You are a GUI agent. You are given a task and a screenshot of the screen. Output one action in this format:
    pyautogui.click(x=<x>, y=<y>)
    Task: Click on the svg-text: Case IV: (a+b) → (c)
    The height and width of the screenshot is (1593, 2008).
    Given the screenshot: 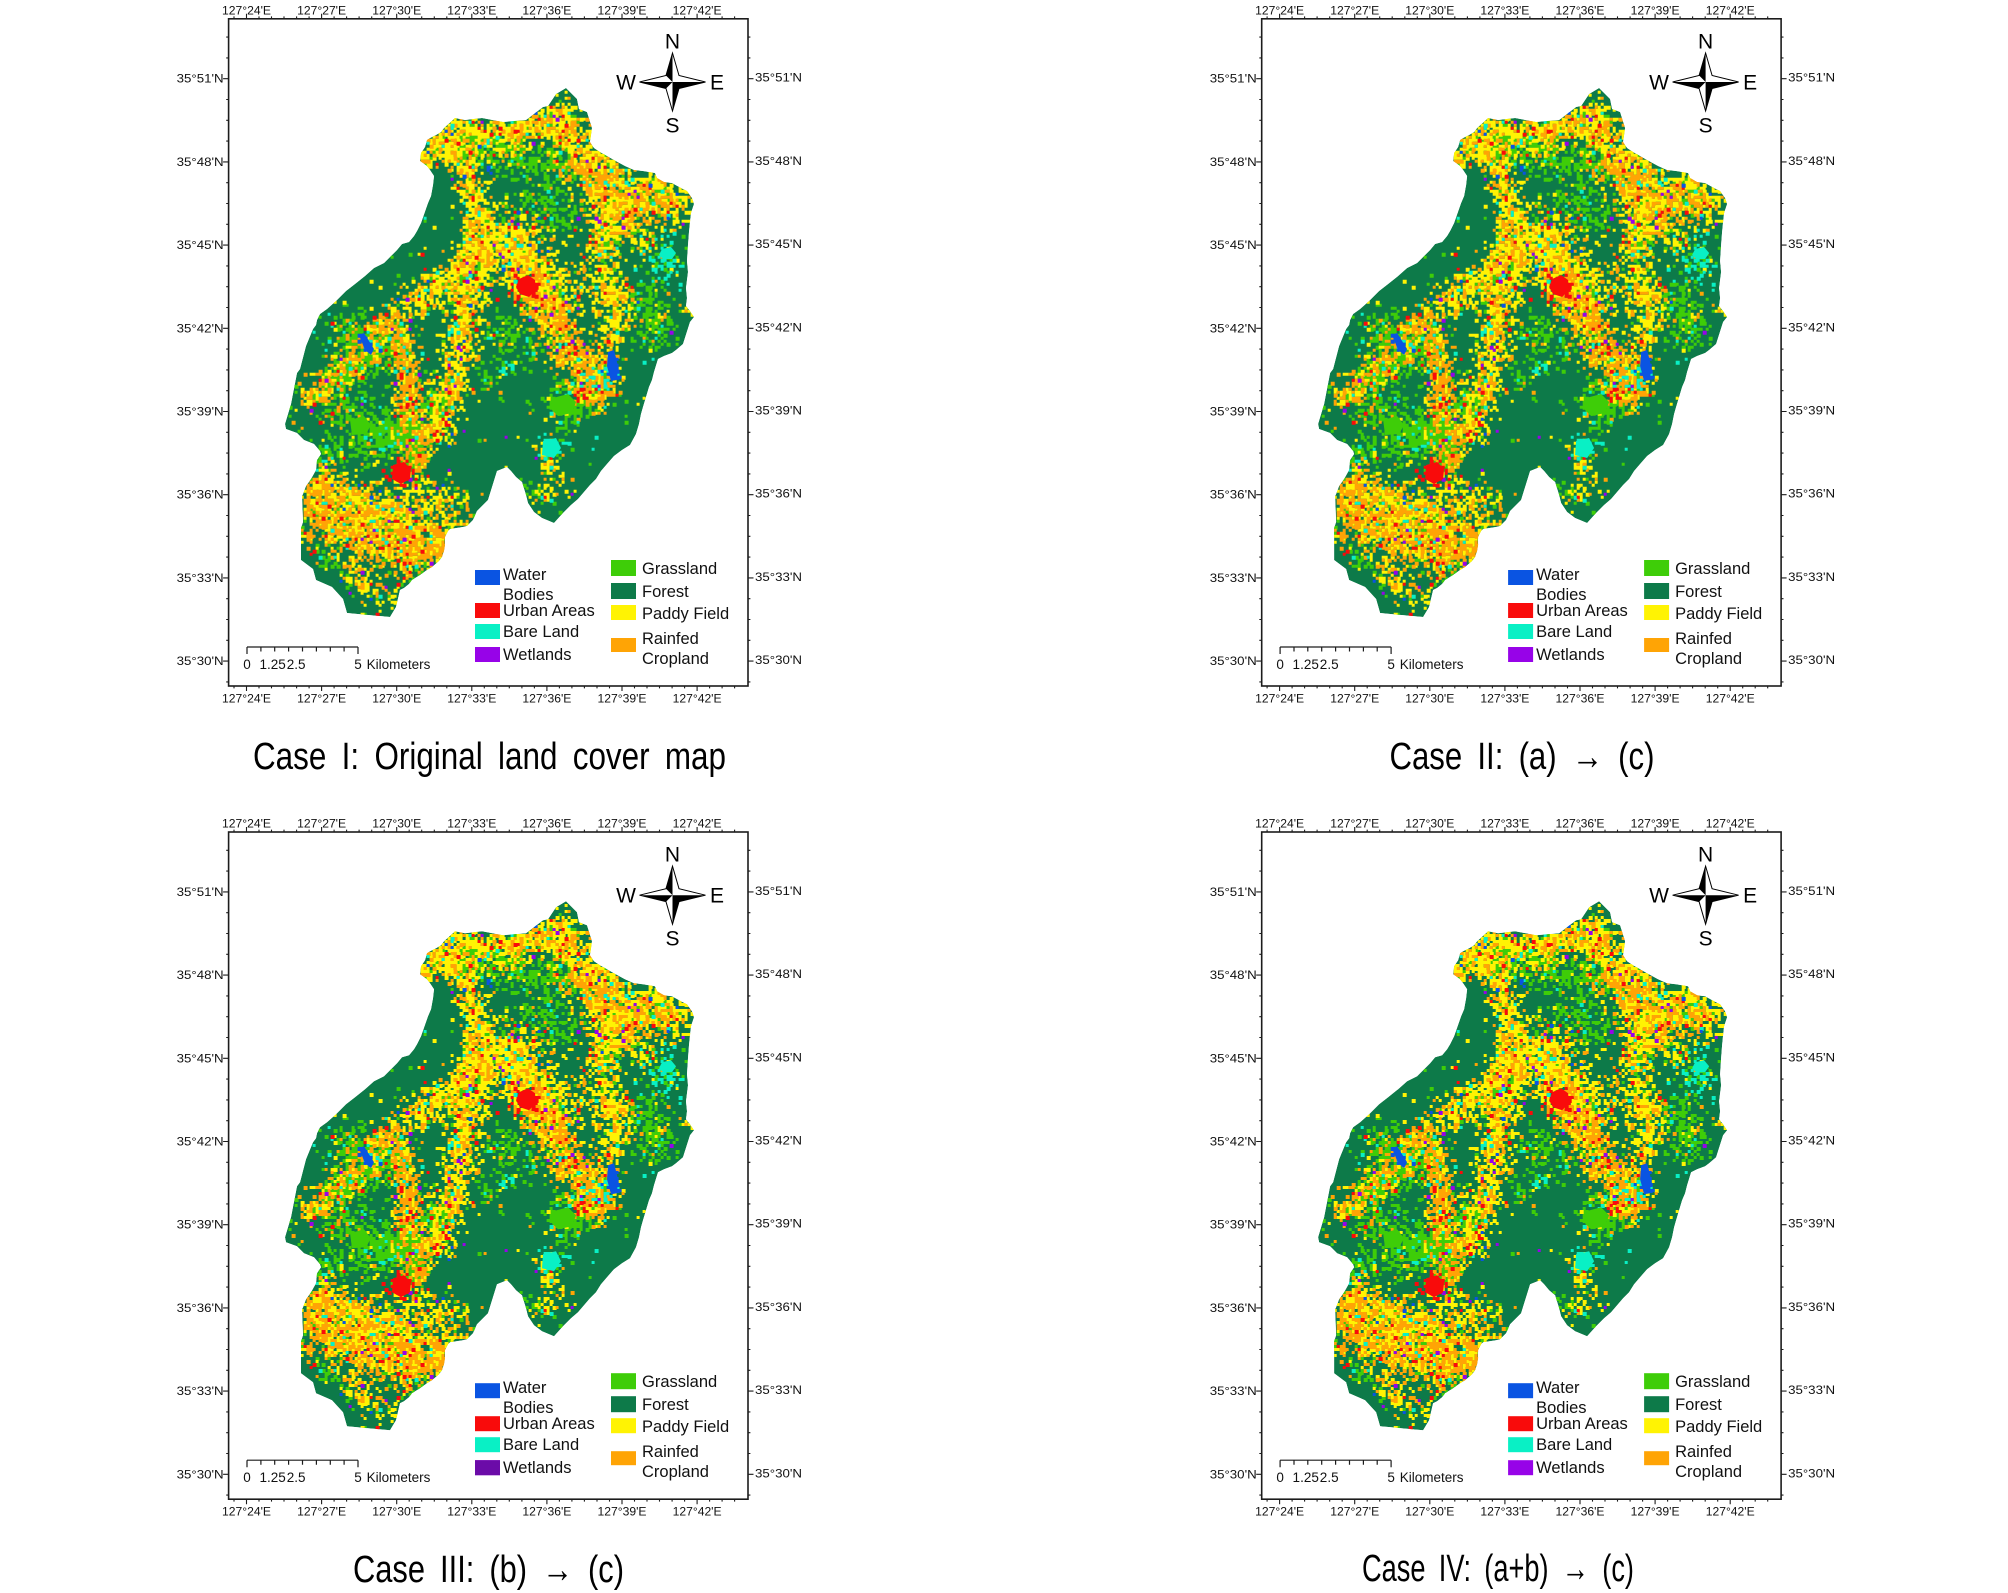 What is the action you would take?
    pyautogui.click(x=1498, y=1569)
    